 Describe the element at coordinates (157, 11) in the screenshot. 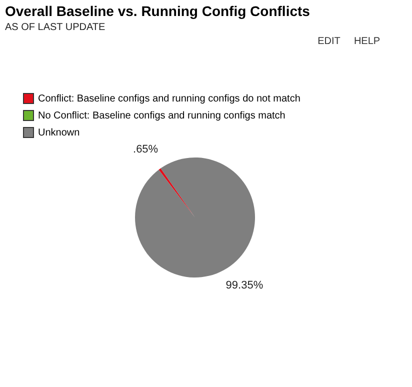

I see `chart-title: Overall Baseline vs. Running Config Conflicts` at that location.